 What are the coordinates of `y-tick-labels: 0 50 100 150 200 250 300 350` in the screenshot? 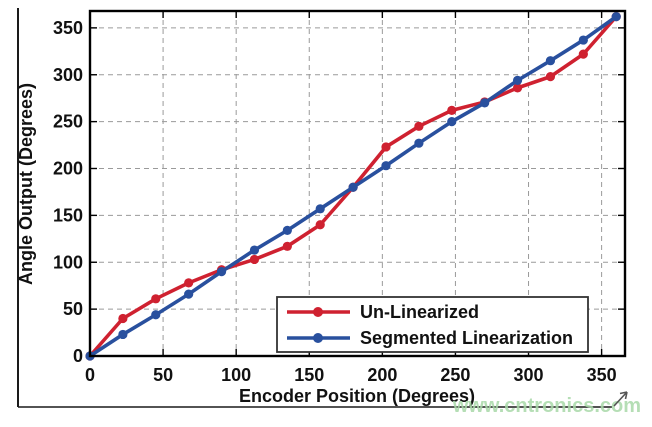 It's located at (68, 192).